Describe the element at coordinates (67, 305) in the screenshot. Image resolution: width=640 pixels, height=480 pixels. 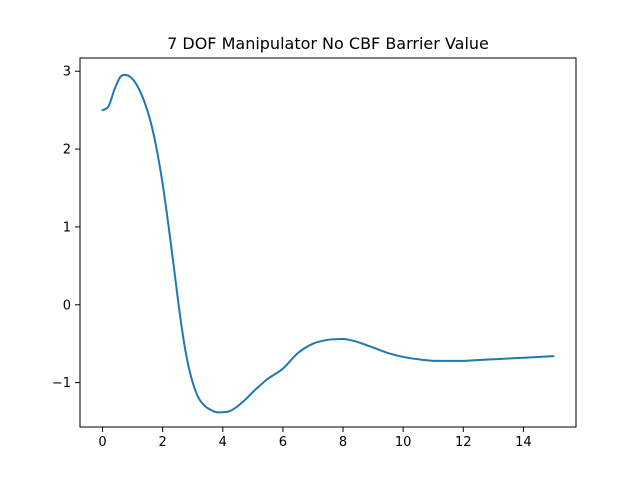
I see `y-tick-label: 0` at that location.